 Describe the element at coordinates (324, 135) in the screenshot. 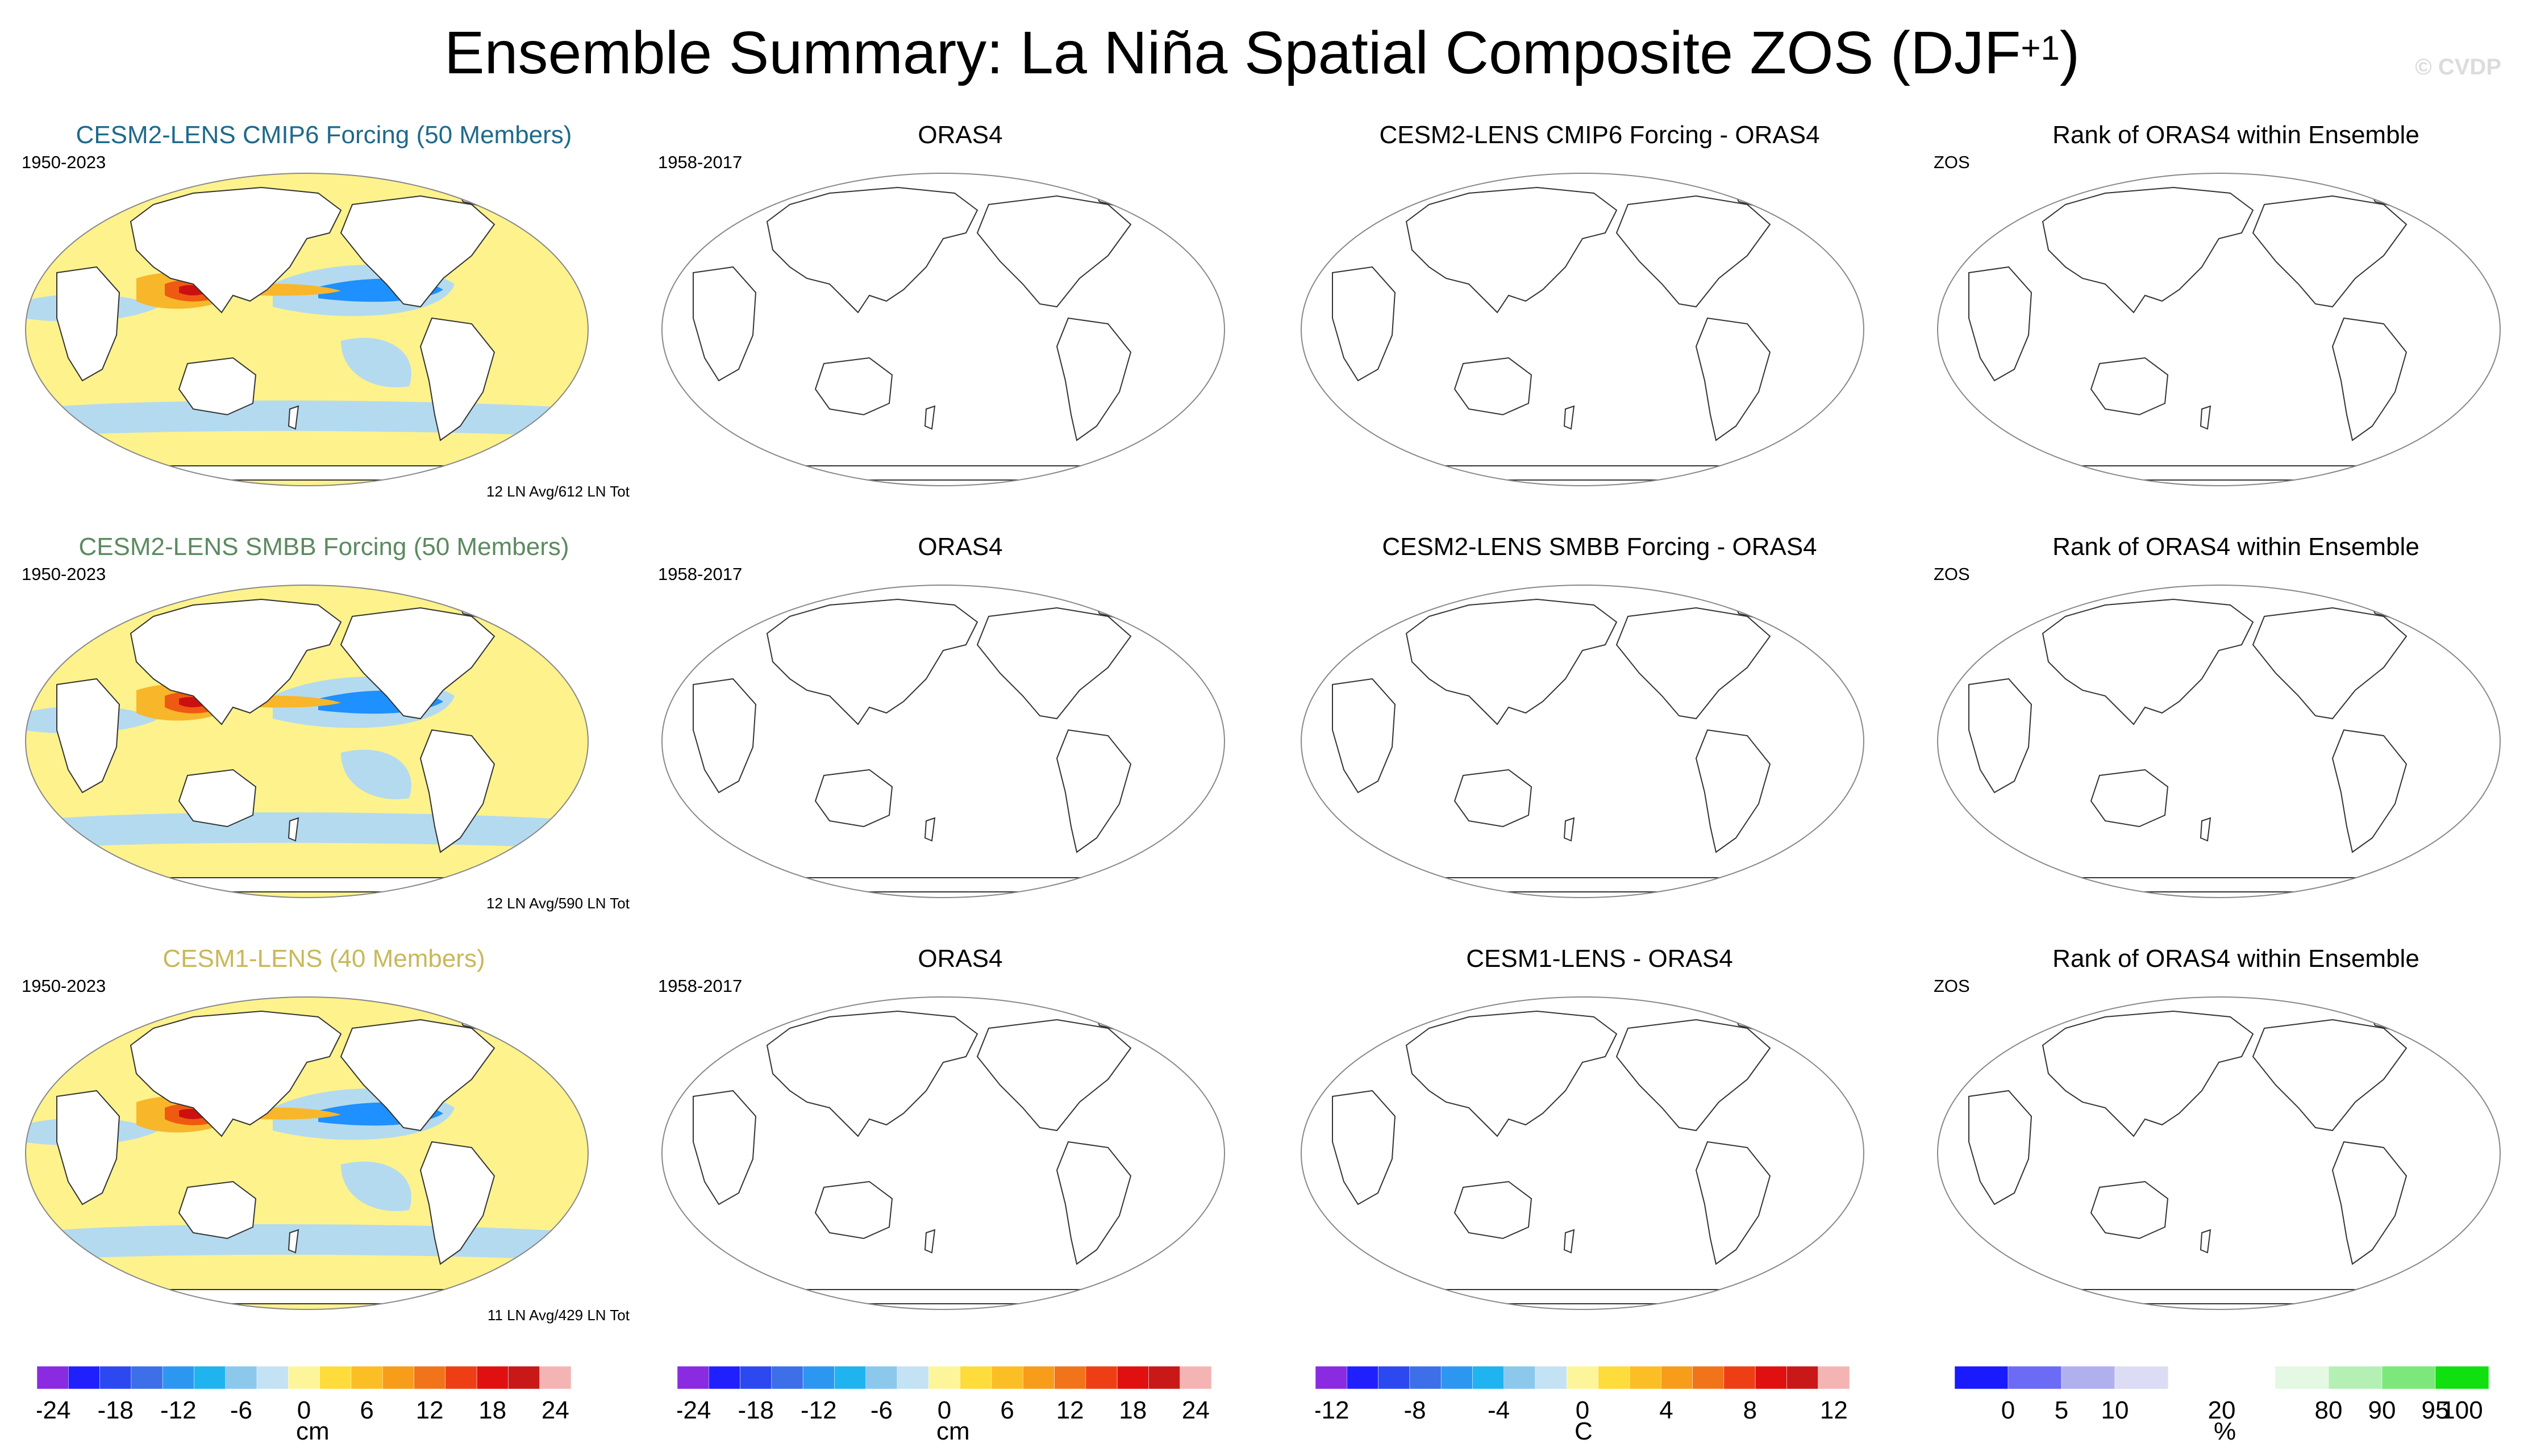

I see `panel-title: CESM2-LENS CMIP6 Forcing (50 Members)` at that location.